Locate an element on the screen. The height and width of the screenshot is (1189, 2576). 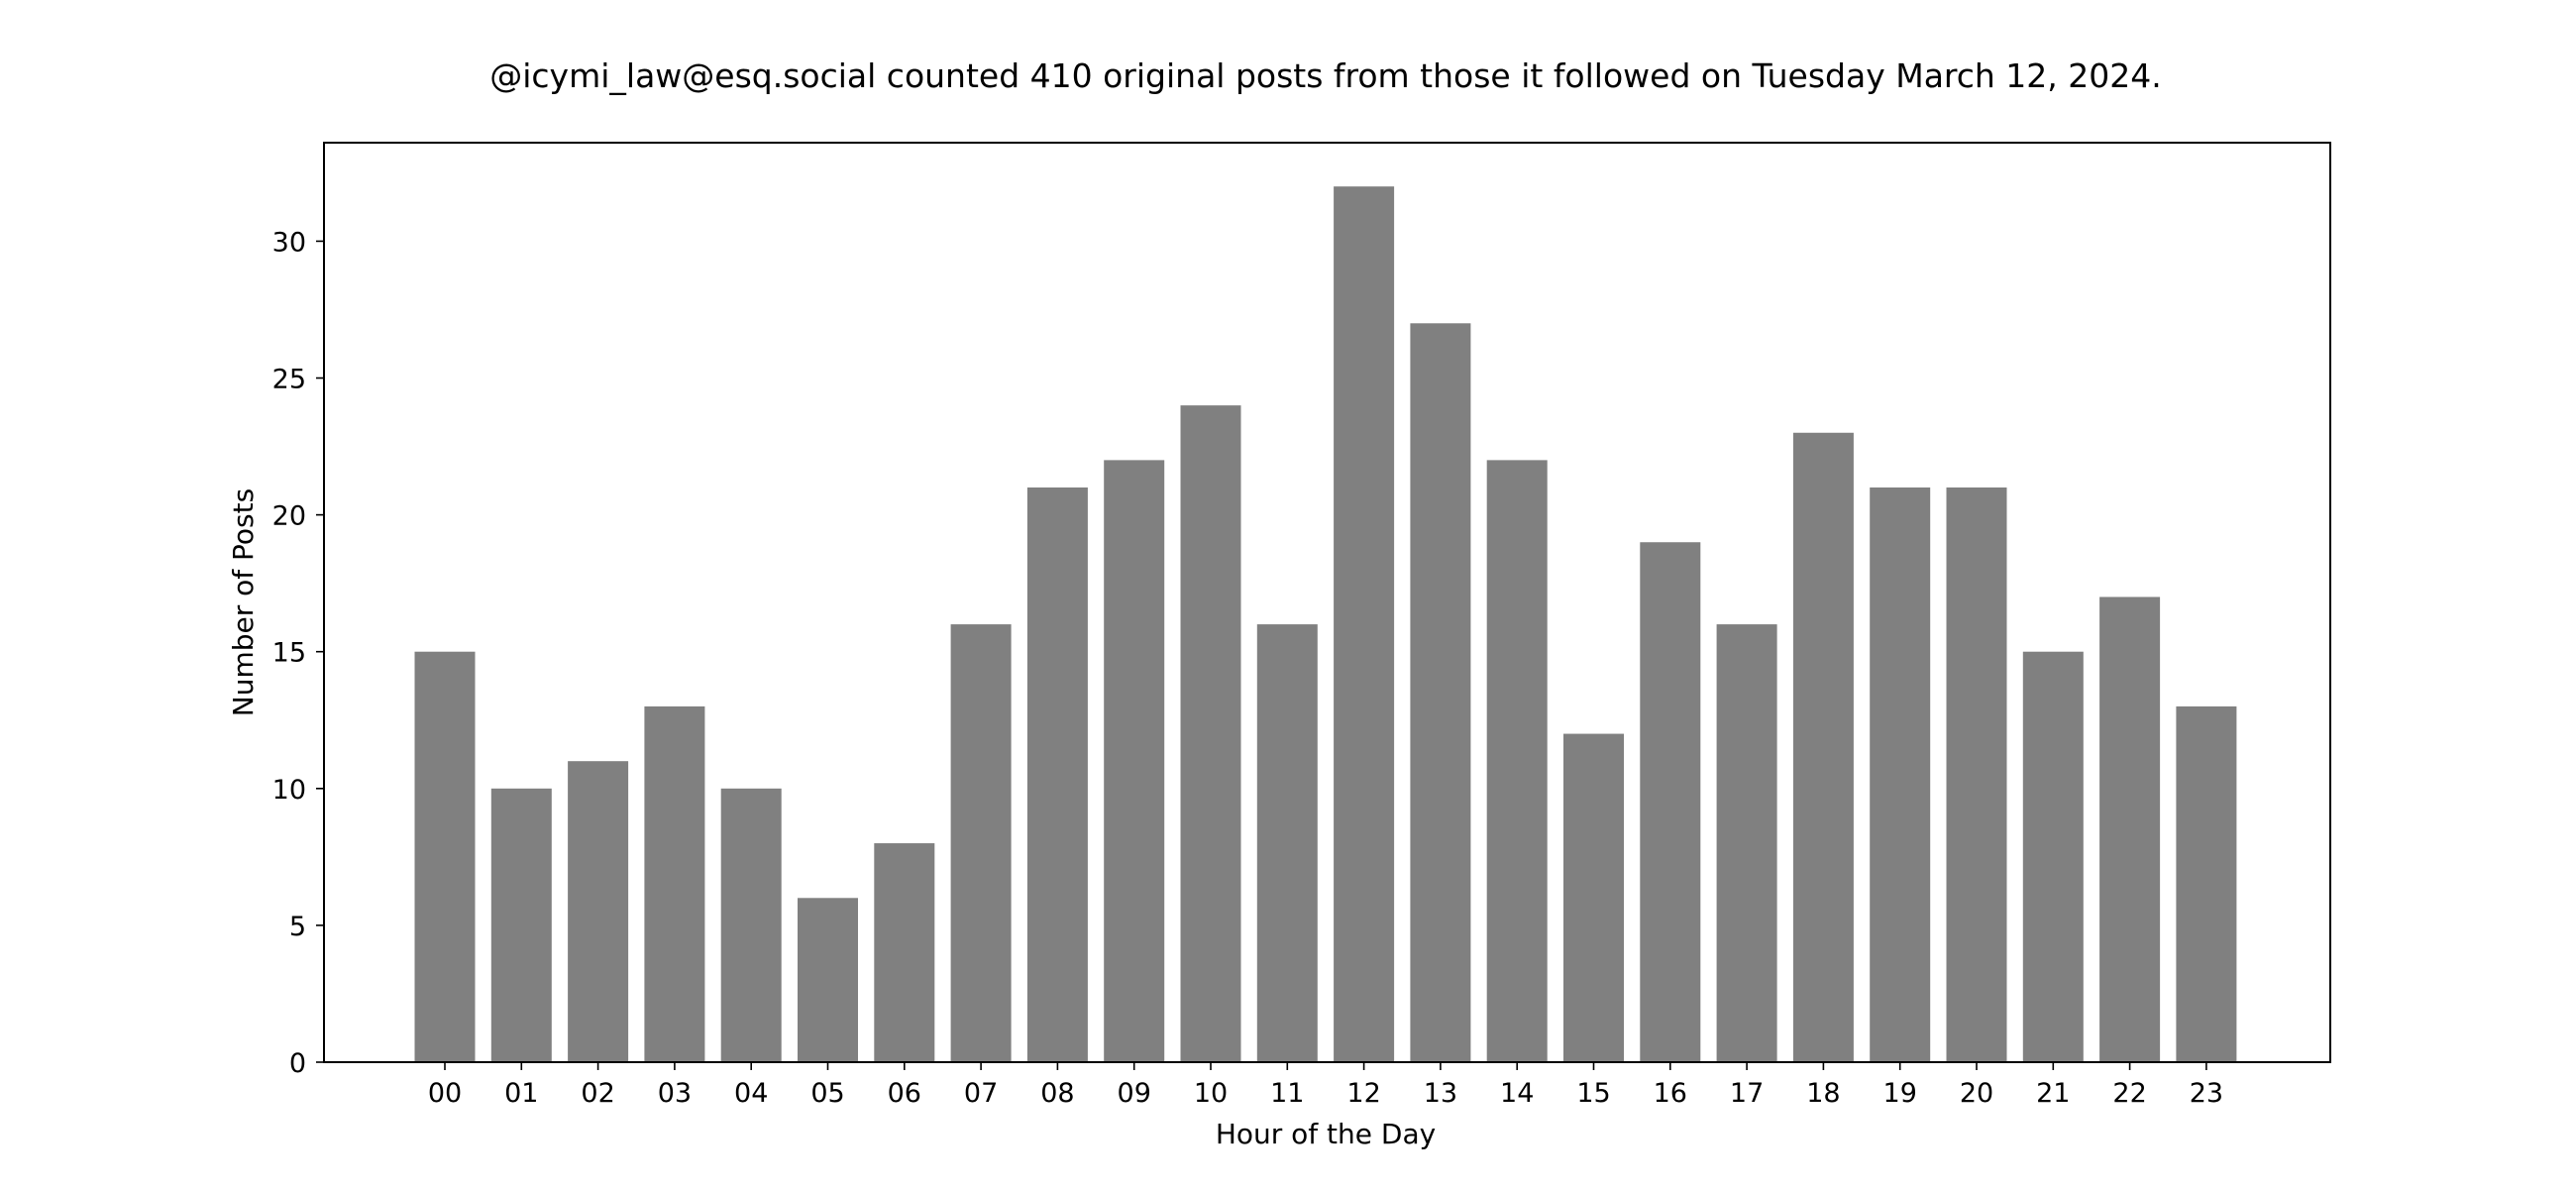
y-ticks-group: 0 5 10 15 20 25 30 is located at coordinates (298, 653).